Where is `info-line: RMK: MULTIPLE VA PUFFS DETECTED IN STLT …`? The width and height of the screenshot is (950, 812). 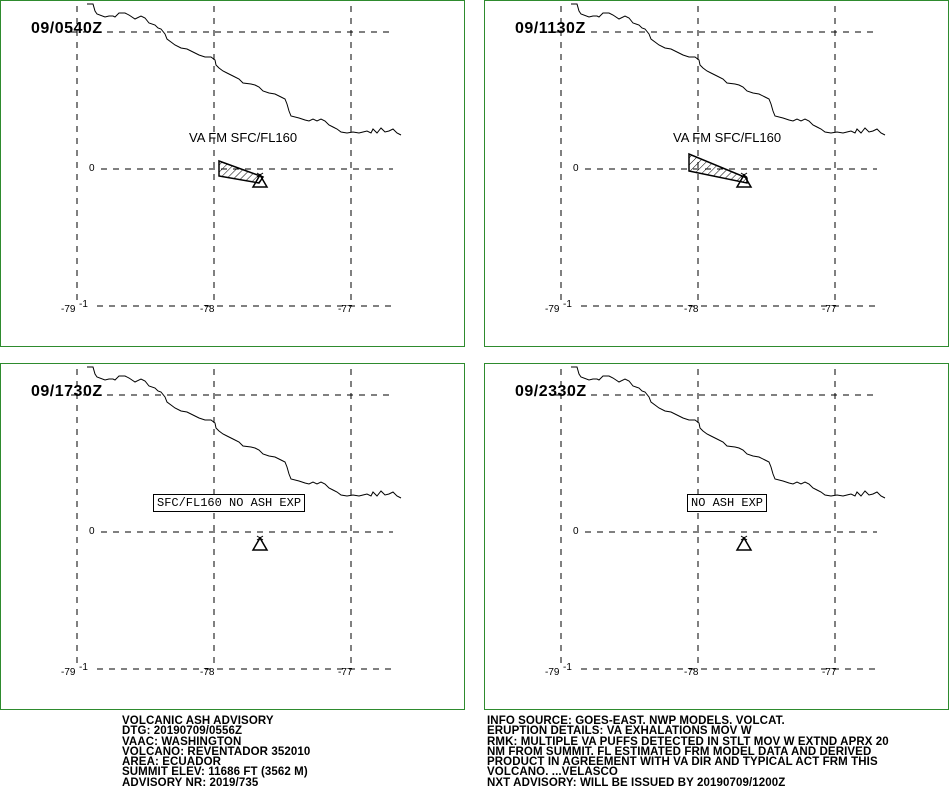 info-line: RMK: MULTIPLE VA PUFFS DETECTED IN STLT … is located at coordinates (688, 741).